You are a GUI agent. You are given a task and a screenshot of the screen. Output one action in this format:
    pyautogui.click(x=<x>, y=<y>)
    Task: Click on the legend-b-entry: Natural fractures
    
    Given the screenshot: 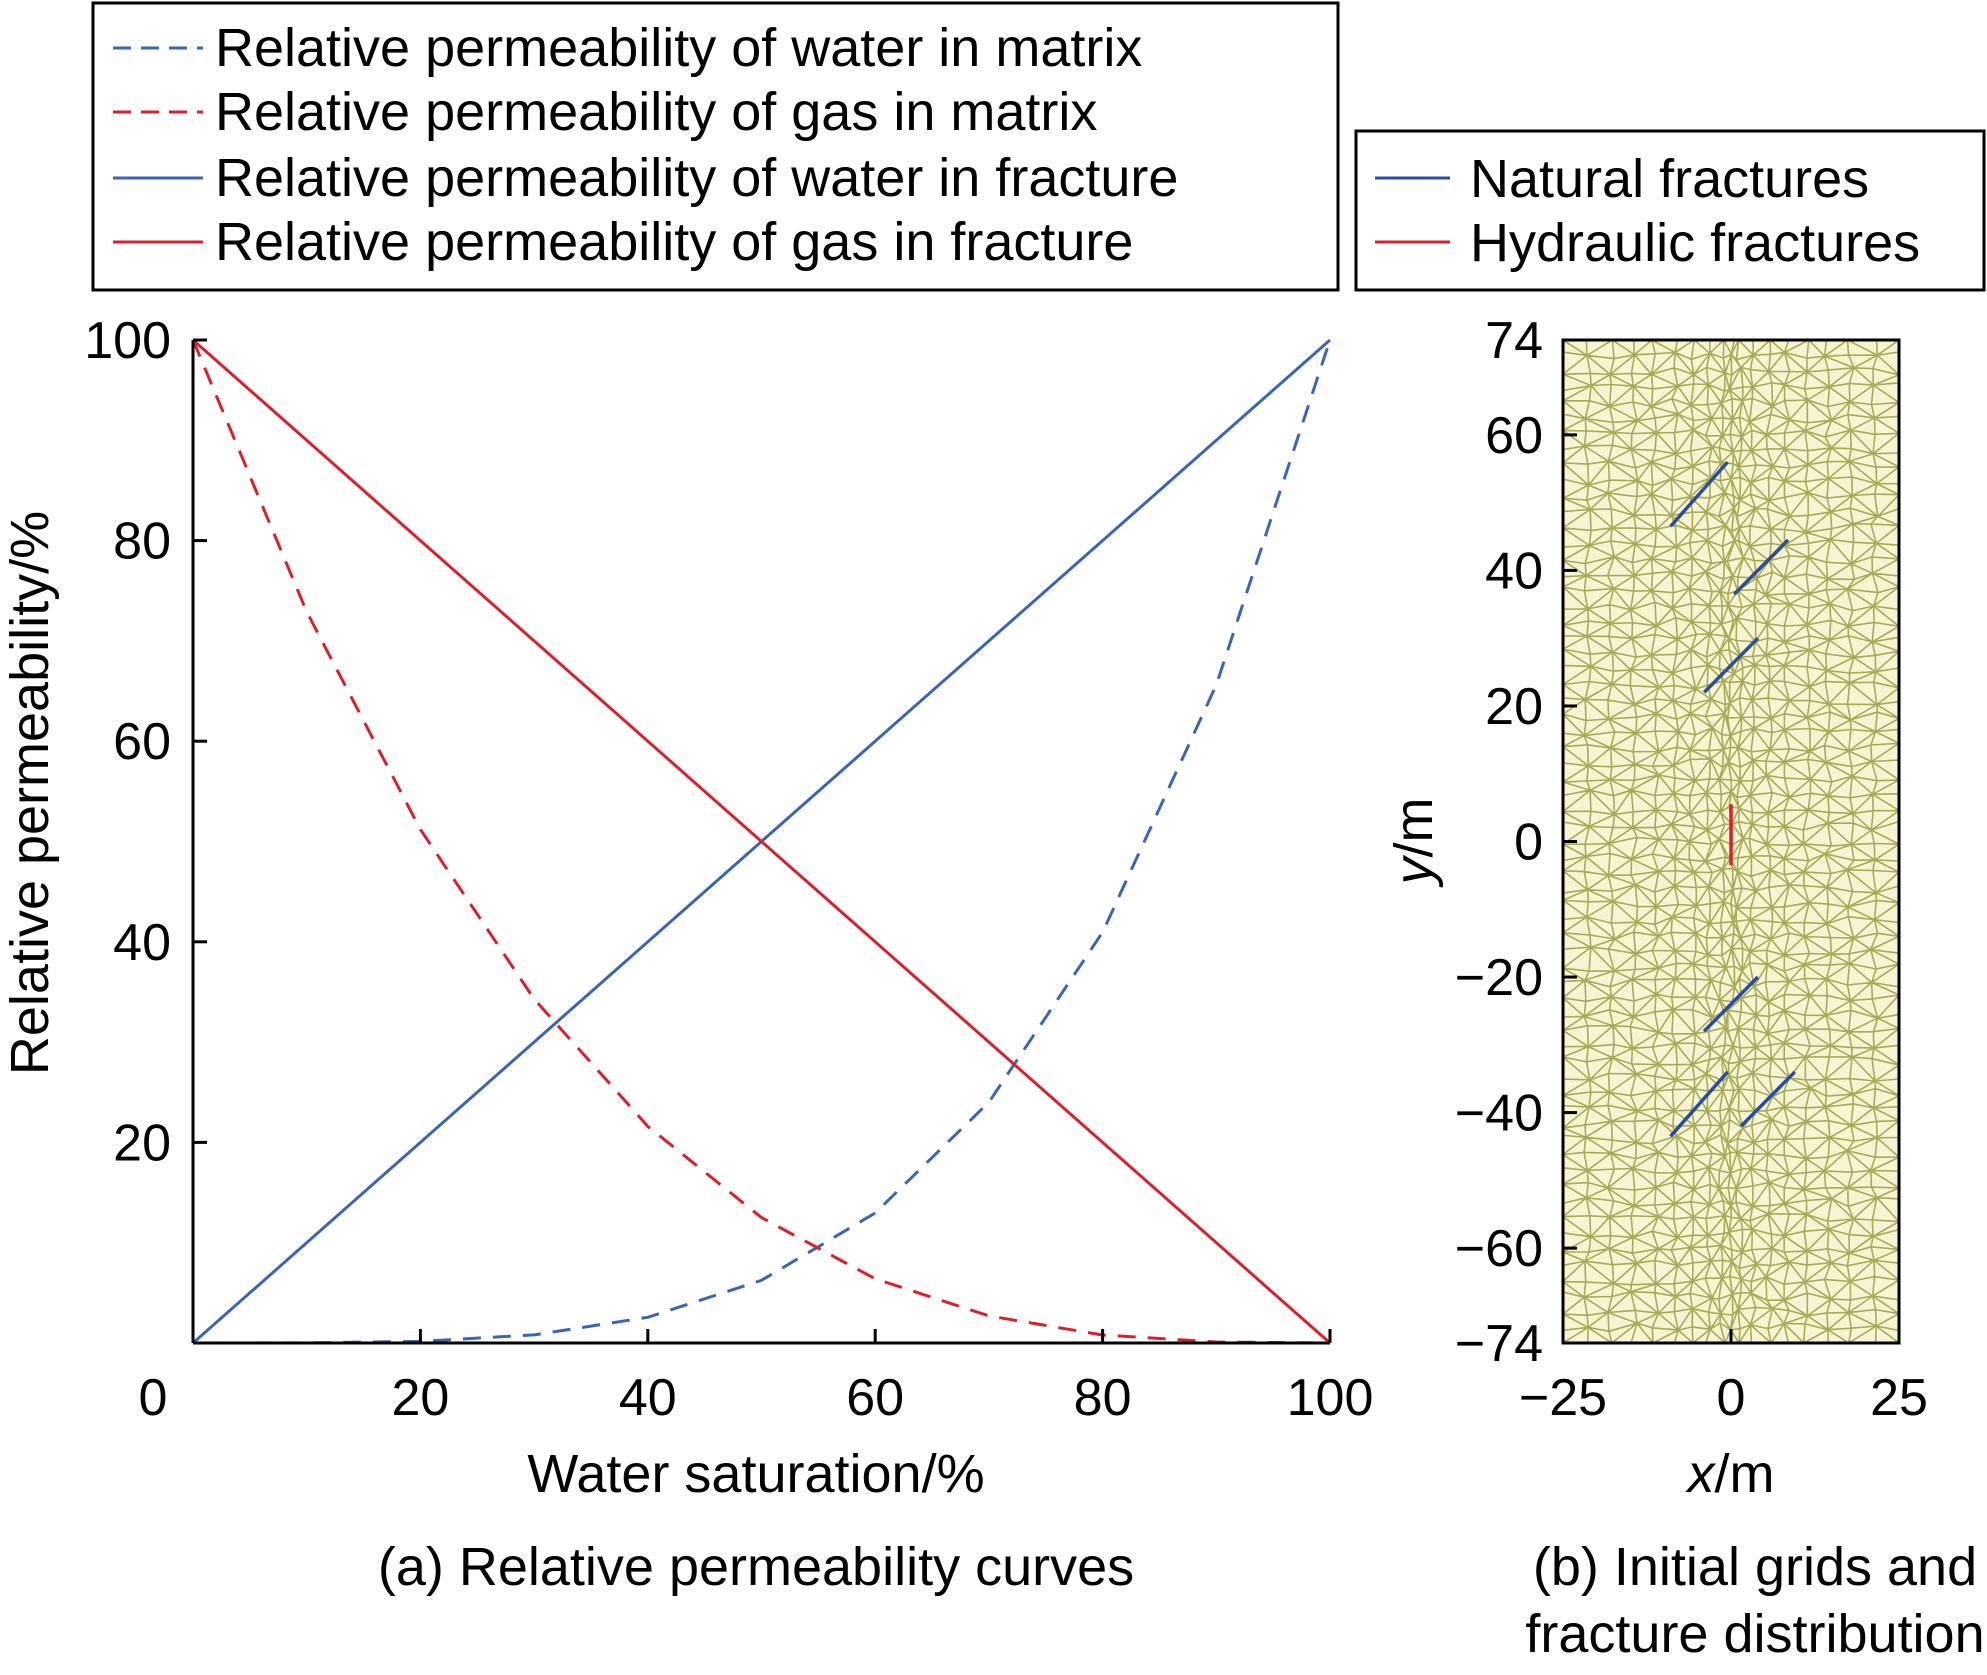 What is the action you would take?
    pyautogui.click(x=1622, y=179)
    